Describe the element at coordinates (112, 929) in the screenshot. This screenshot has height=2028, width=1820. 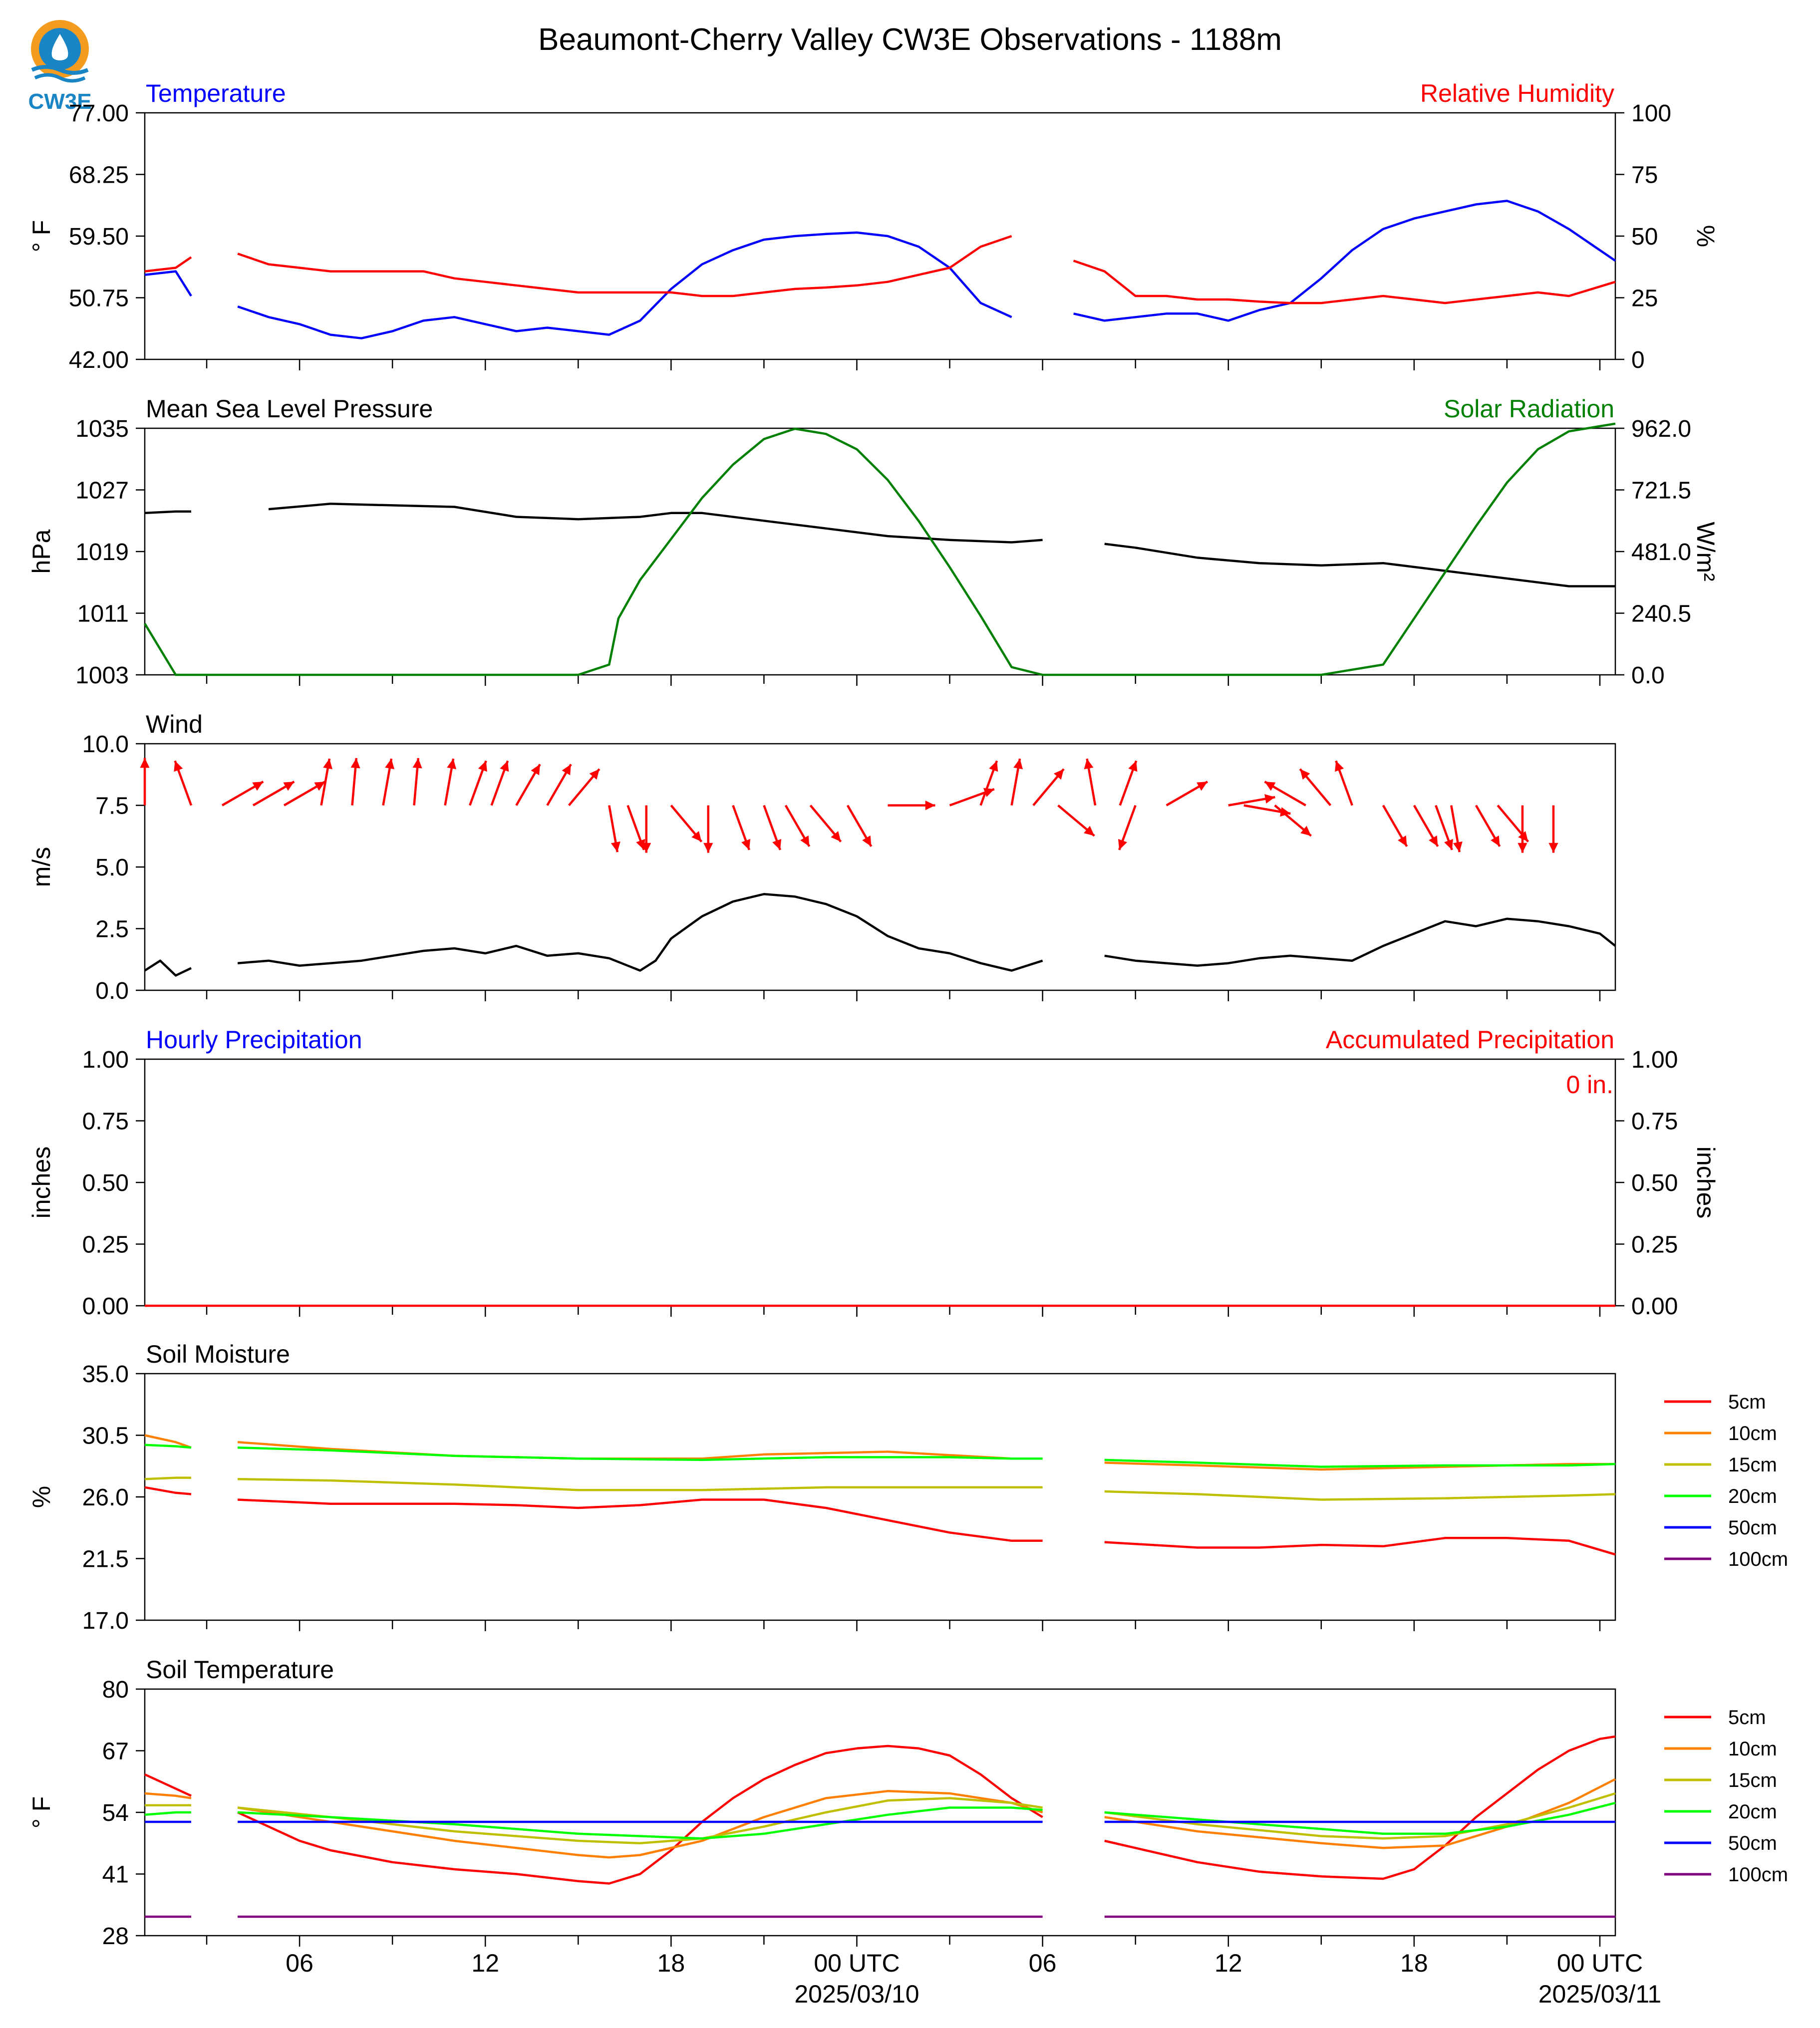
I see `y-tick-label: 2.5` at that location.